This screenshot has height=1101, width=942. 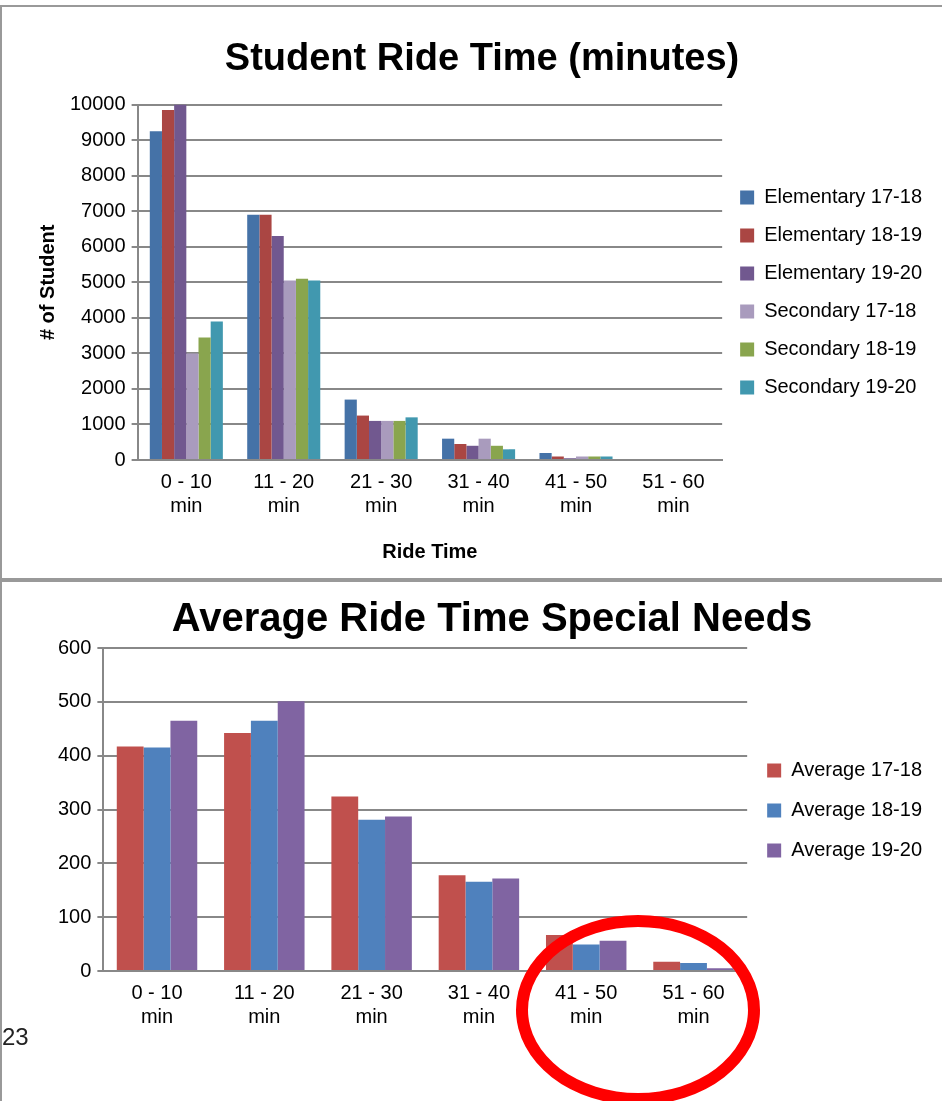 What do you see at coordinates (103, 138) in the screenshot?
I see `y-tick-label: 9000` at bounding box center [103, 138].